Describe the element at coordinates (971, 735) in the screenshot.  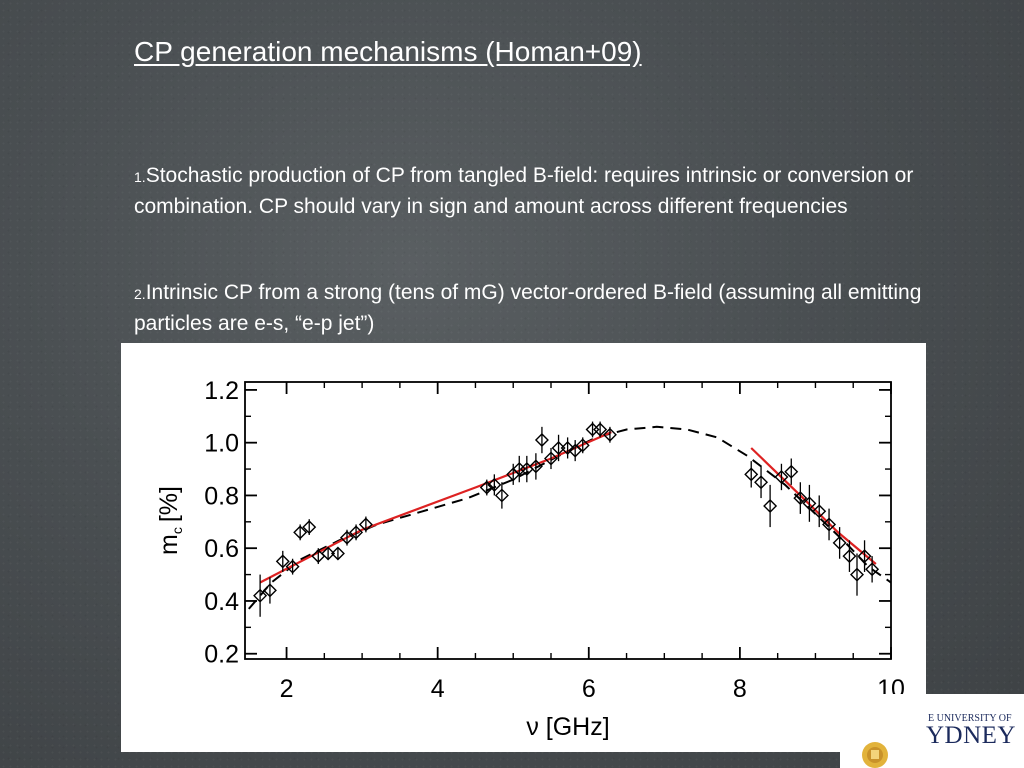
I see `logo-text-main: YDNEY` at that location.